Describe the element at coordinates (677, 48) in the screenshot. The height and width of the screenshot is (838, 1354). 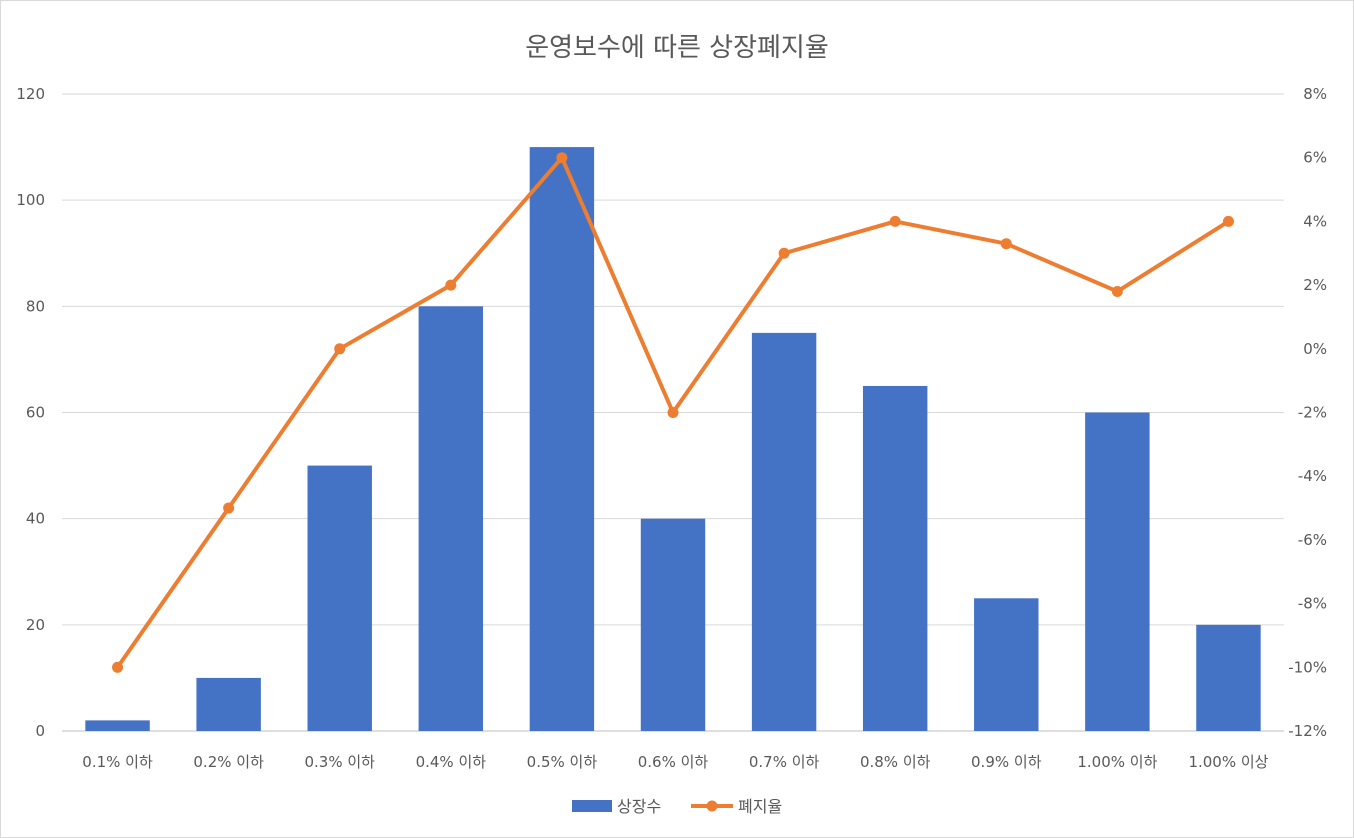
I see `chart-title: 운영보수에 따른 상장폐지율` at that location.